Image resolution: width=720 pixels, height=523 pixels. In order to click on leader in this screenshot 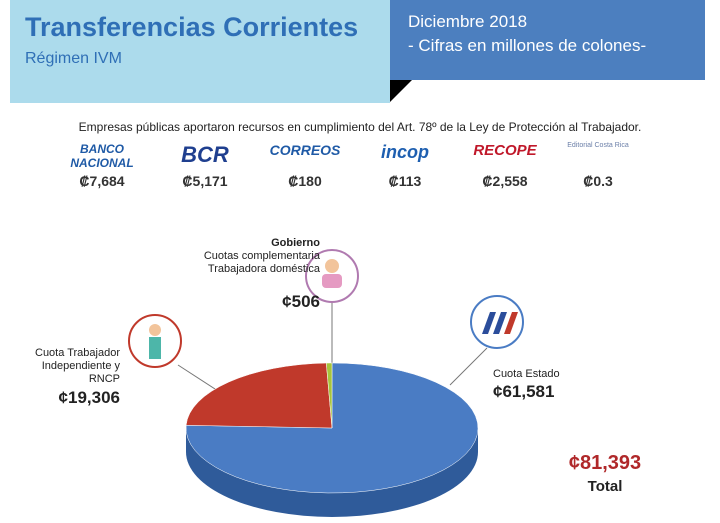, I will do `click(468, 366)`.